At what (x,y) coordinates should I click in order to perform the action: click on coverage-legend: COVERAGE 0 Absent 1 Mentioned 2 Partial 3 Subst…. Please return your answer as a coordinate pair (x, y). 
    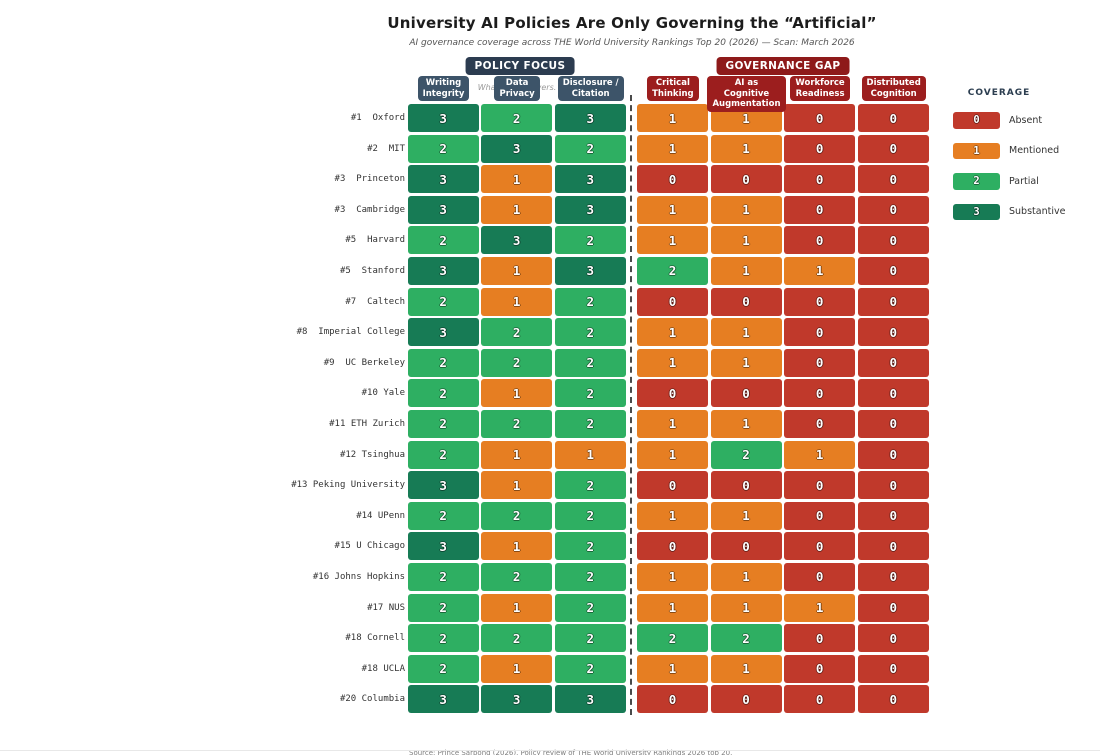
    Looking at the image, I should click on (1009, 154).